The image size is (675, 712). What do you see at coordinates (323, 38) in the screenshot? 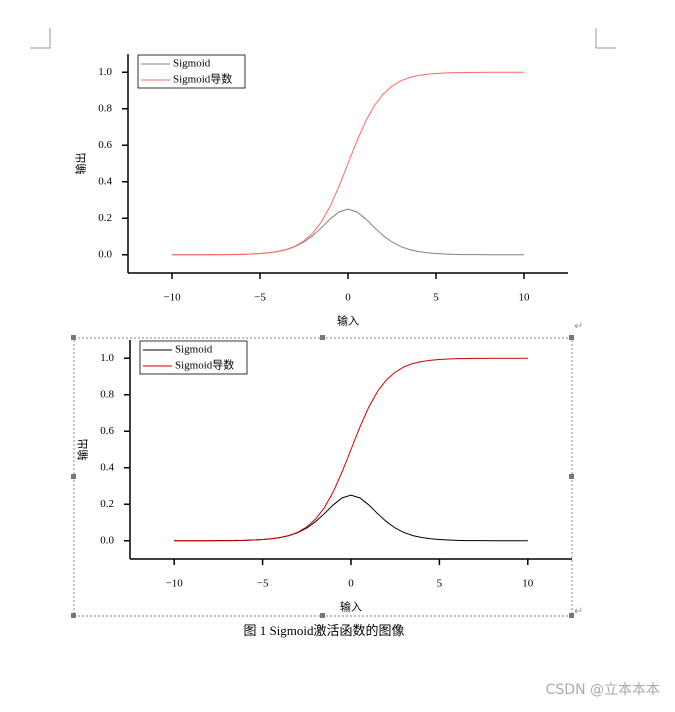
I see `page-corner-marks` at bounding box center [323, 38].